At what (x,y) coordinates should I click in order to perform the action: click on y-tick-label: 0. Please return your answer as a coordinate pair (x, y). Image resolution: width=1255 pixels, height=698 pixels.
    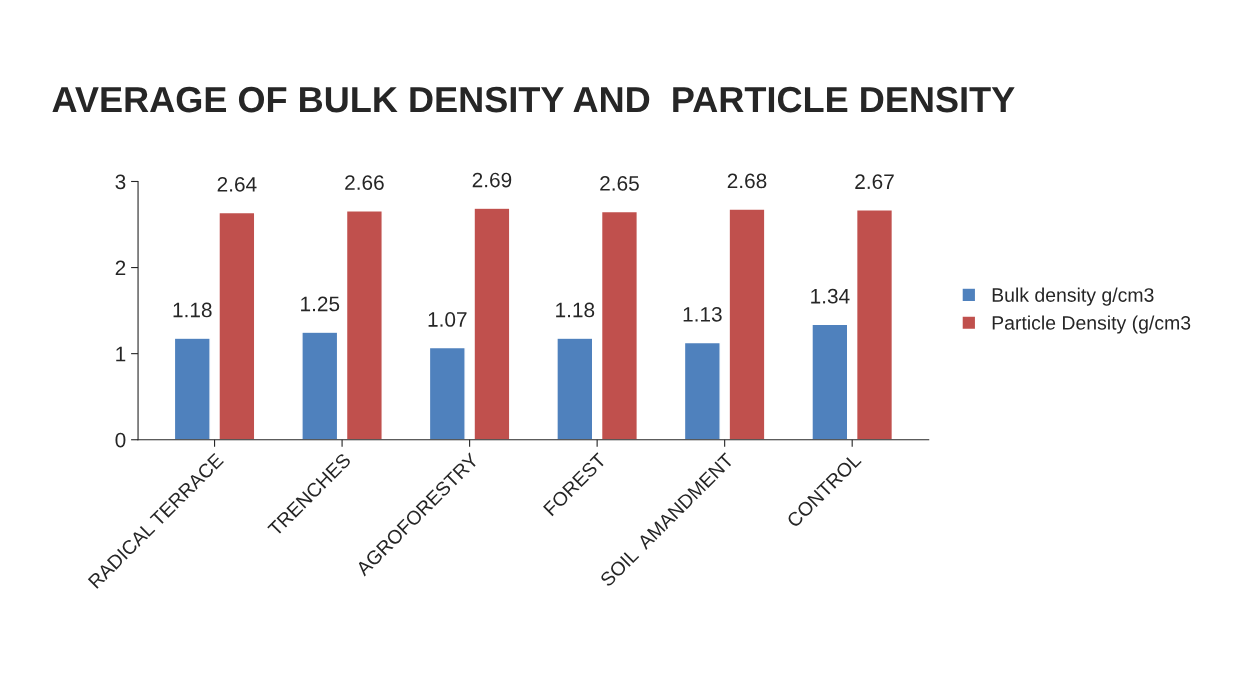
    Looking at the image, I should click on (120, 440).